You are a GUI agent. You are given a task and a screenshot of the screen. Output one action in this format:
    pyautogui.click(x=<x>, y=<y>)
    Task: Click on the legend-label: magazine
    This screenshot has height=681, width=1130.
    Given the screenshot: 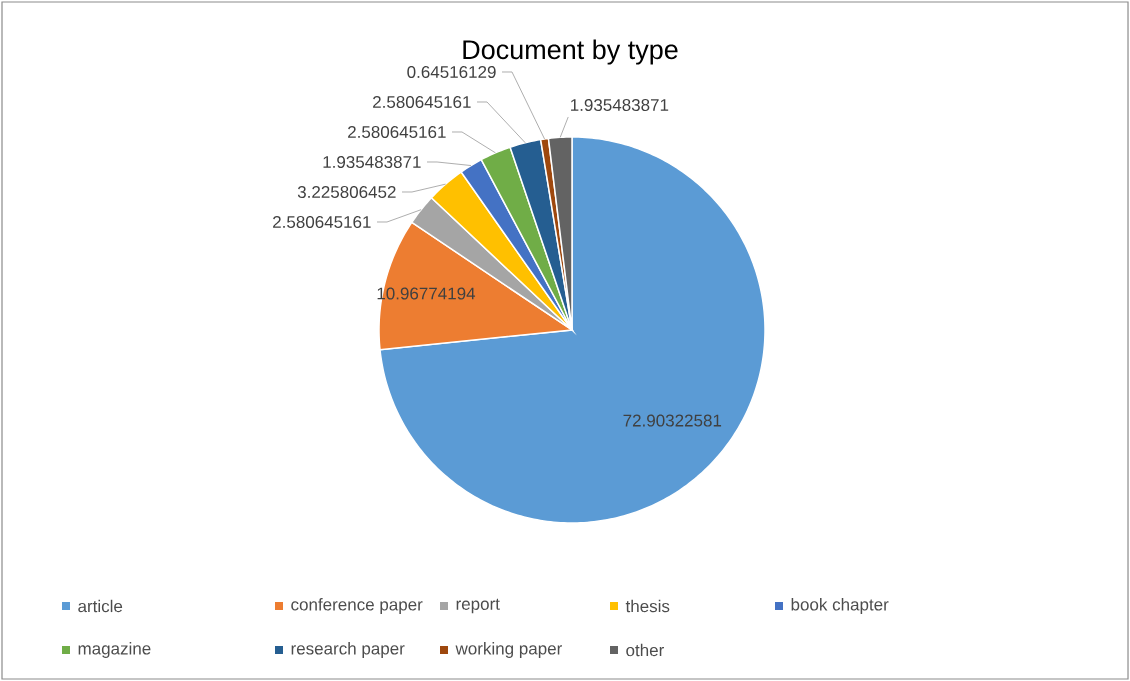 What is the action you would take?
    pyautogui.click(x=114, y=650)
    